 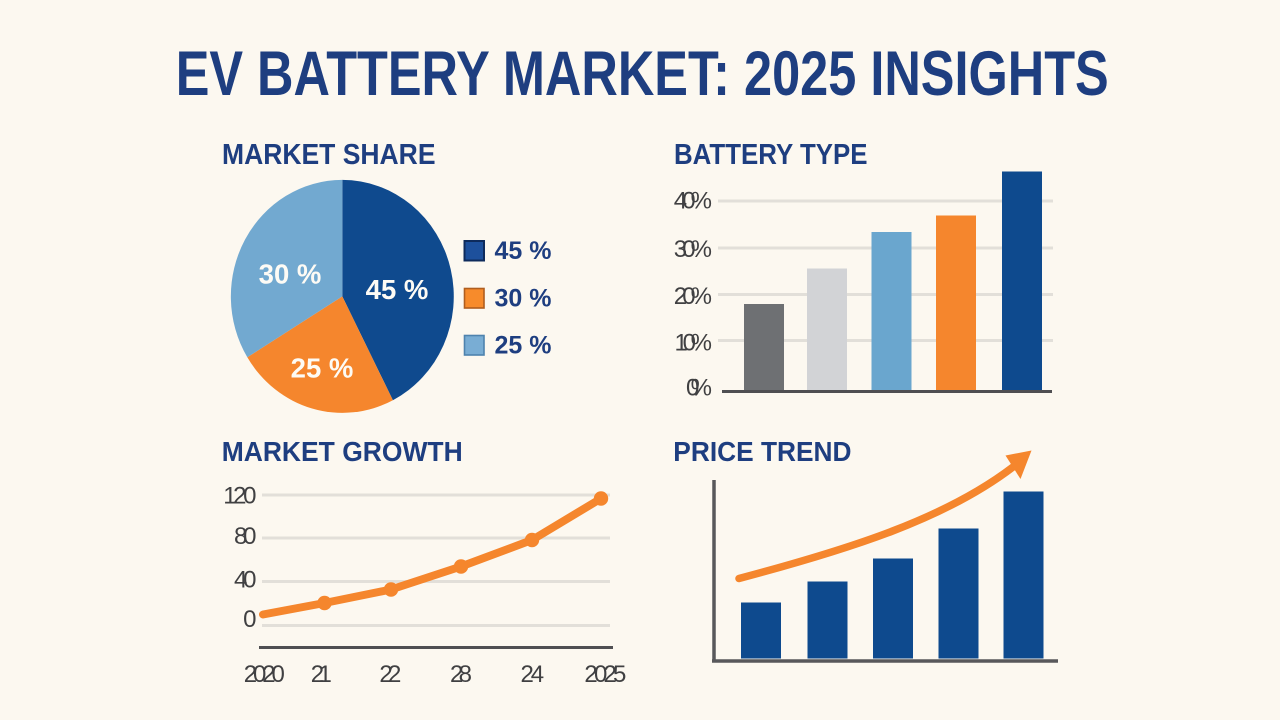 What do you see at coordinates (390, 674) in the screenshot?
I see `svg-text: 22` at bounding box center [390, 674].